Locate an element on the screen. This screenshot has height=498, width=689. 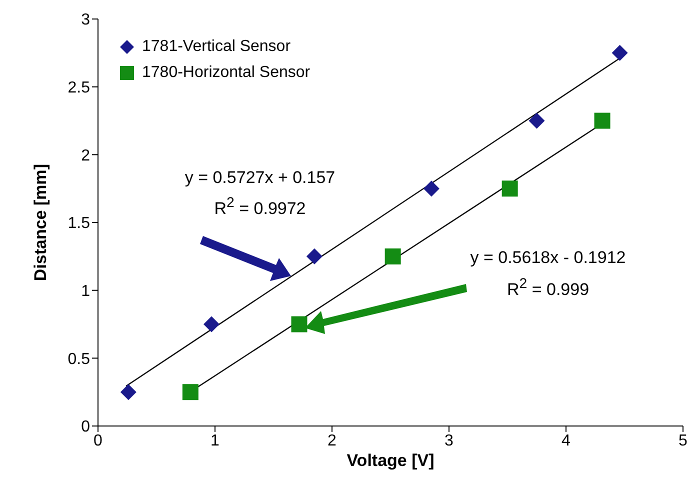
x-axis-title: Voltage [V] is located at coordinates (390, 460).